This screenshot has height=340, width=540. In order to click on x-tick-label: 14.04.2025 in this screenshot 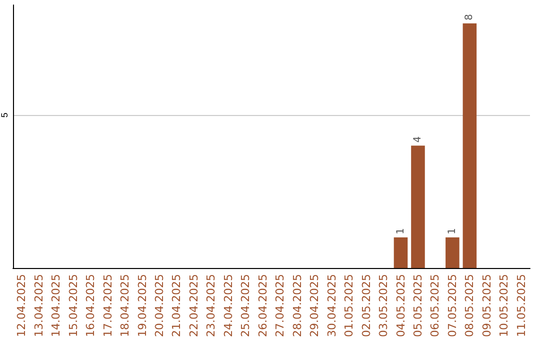, I will do `click(56, 306)`.